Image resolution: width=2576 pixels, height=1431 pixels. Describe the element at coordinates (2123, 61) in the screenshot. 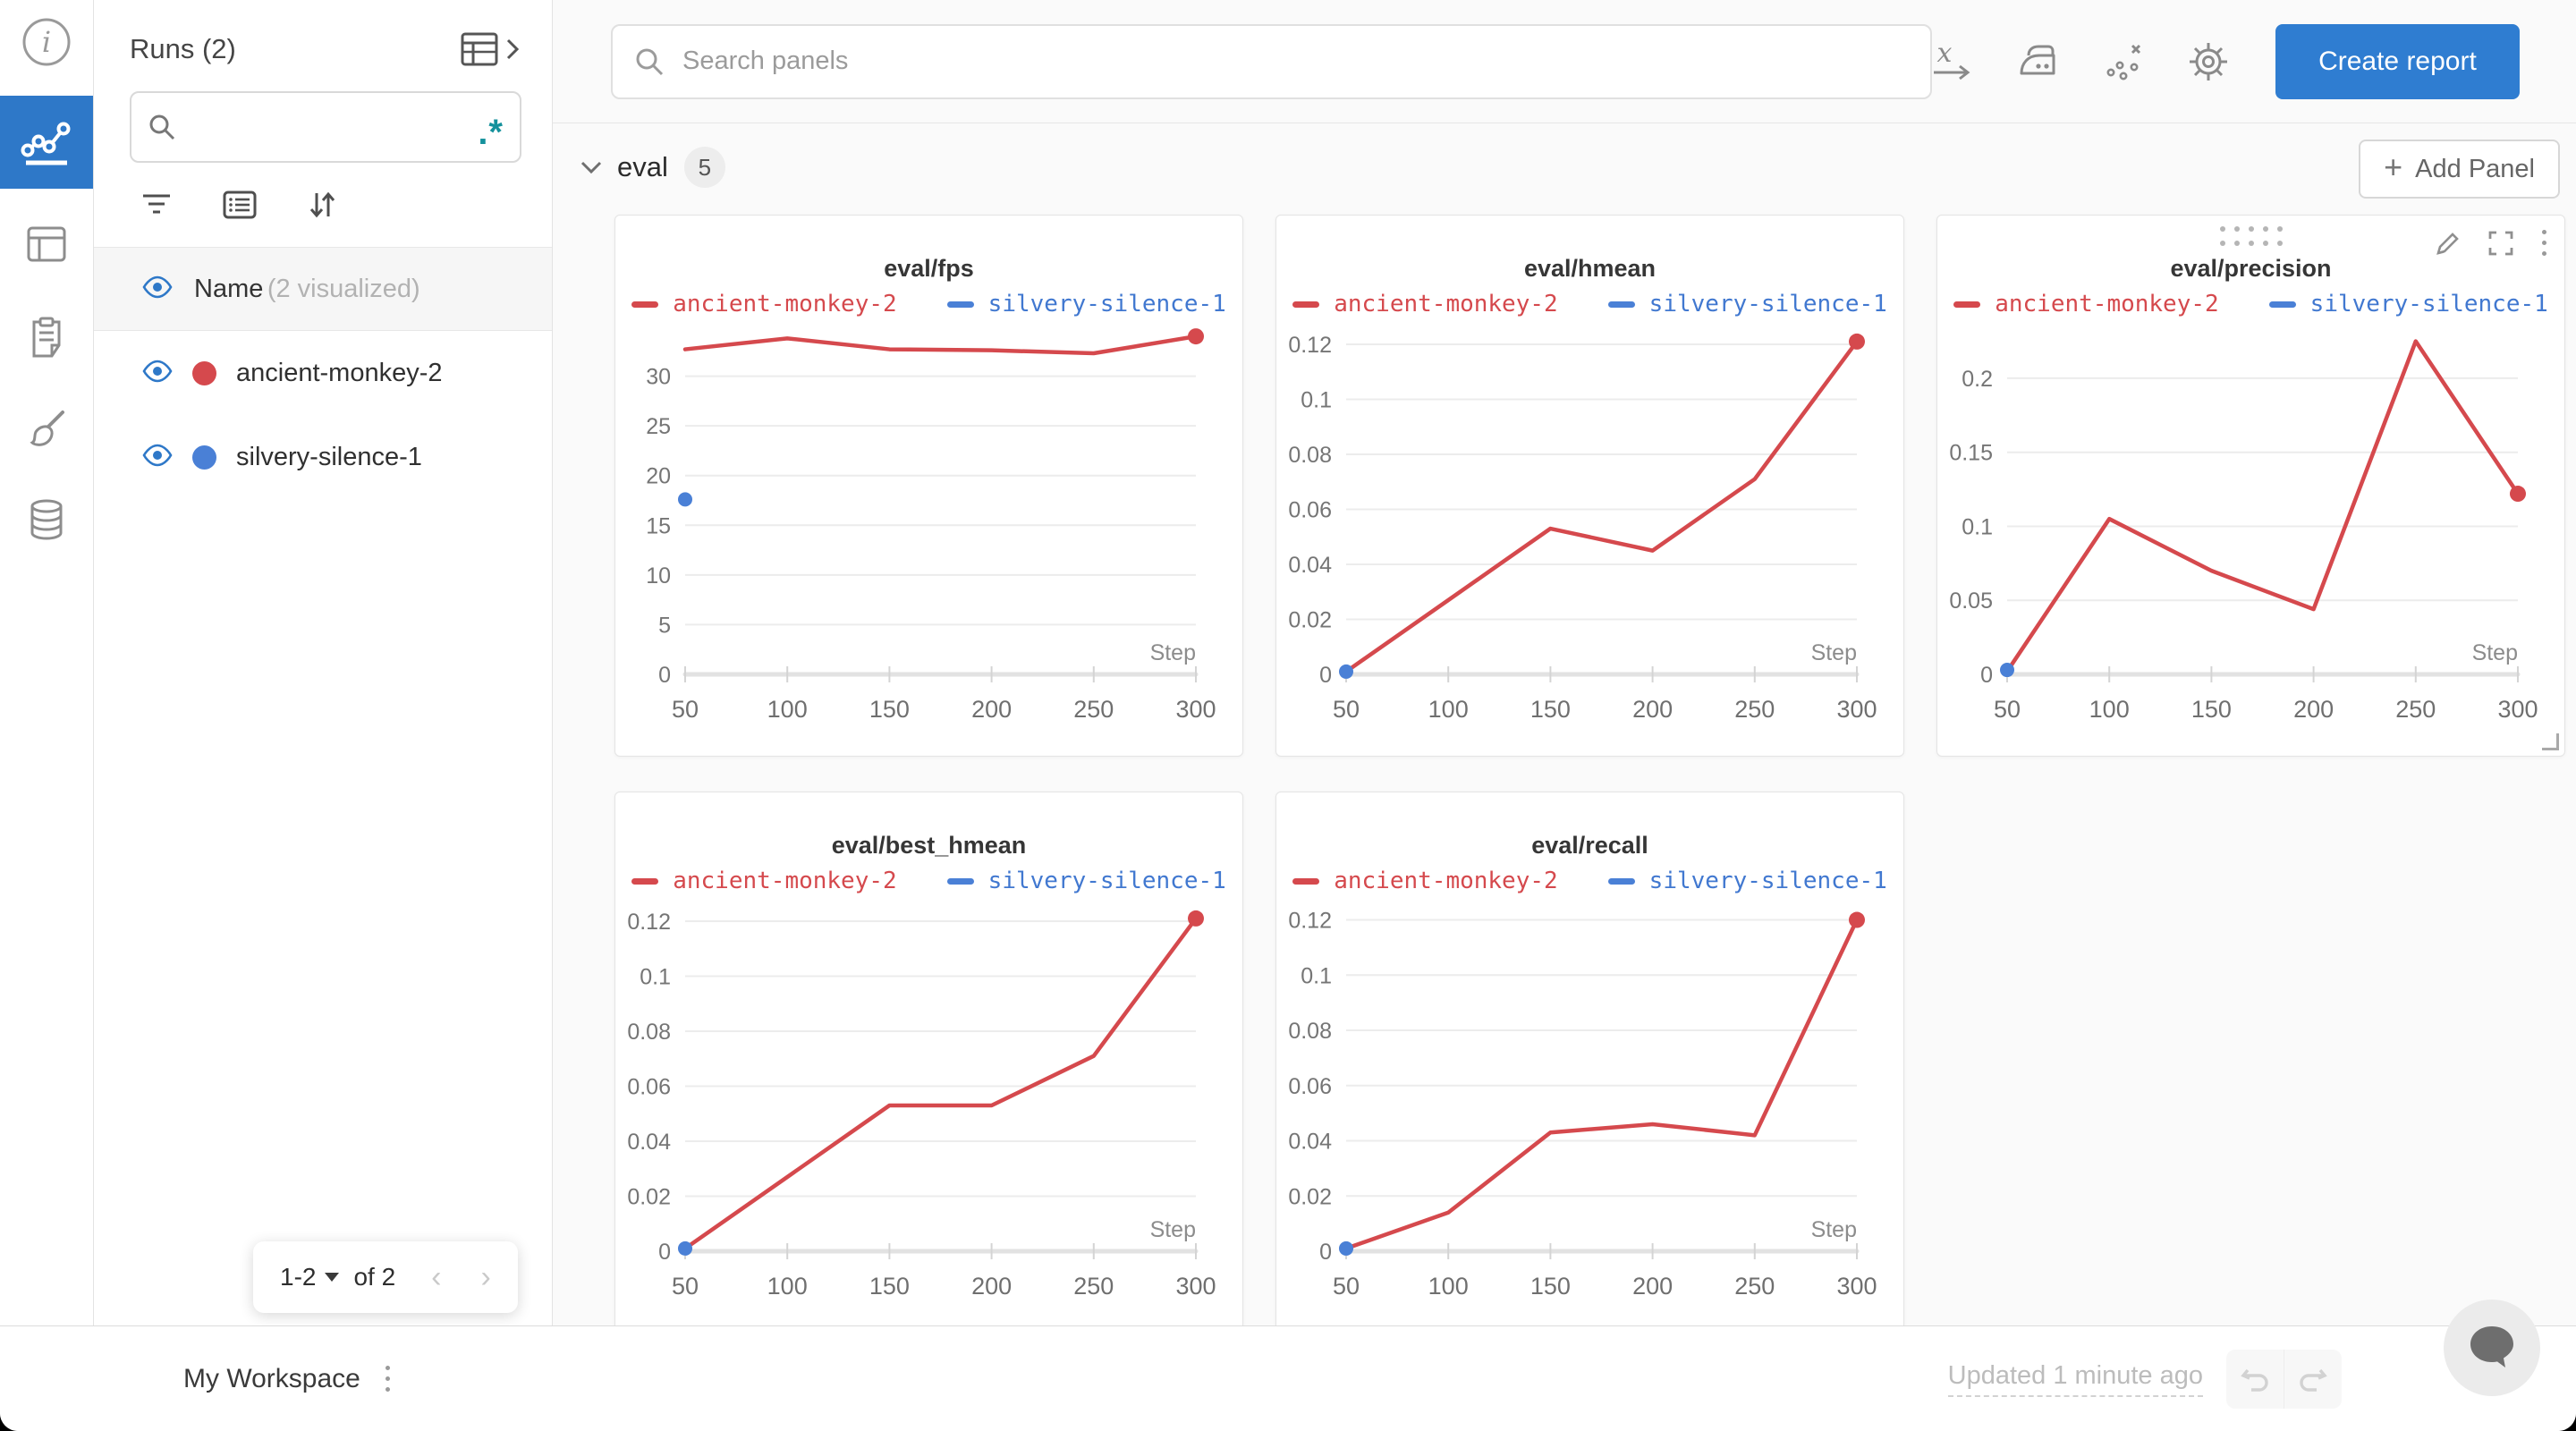

I see `outliers-icon` at that location.